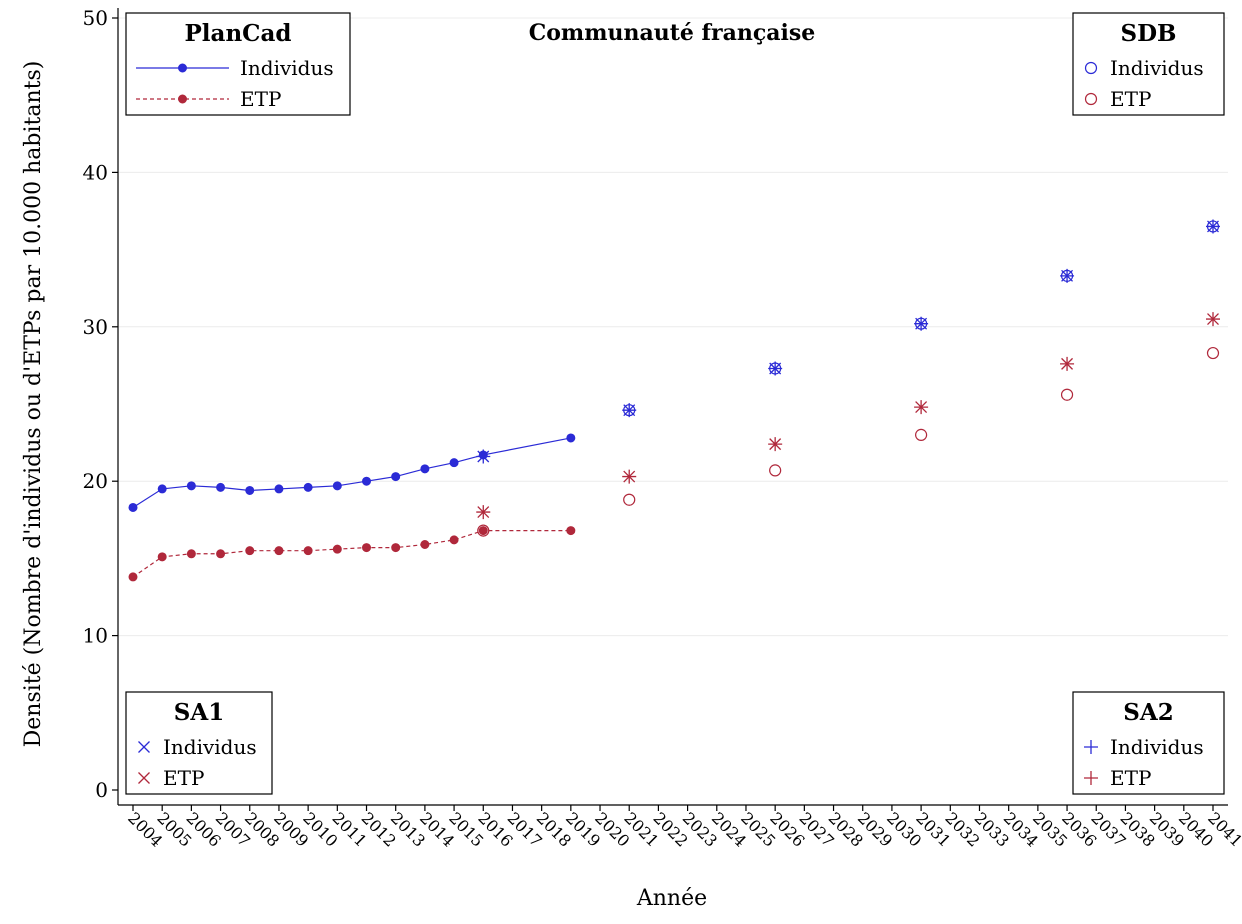 This screenshot has width=1242, height=924. I want to click on legend-sa2: SA2 Individus ETP, so click(1148, 743).